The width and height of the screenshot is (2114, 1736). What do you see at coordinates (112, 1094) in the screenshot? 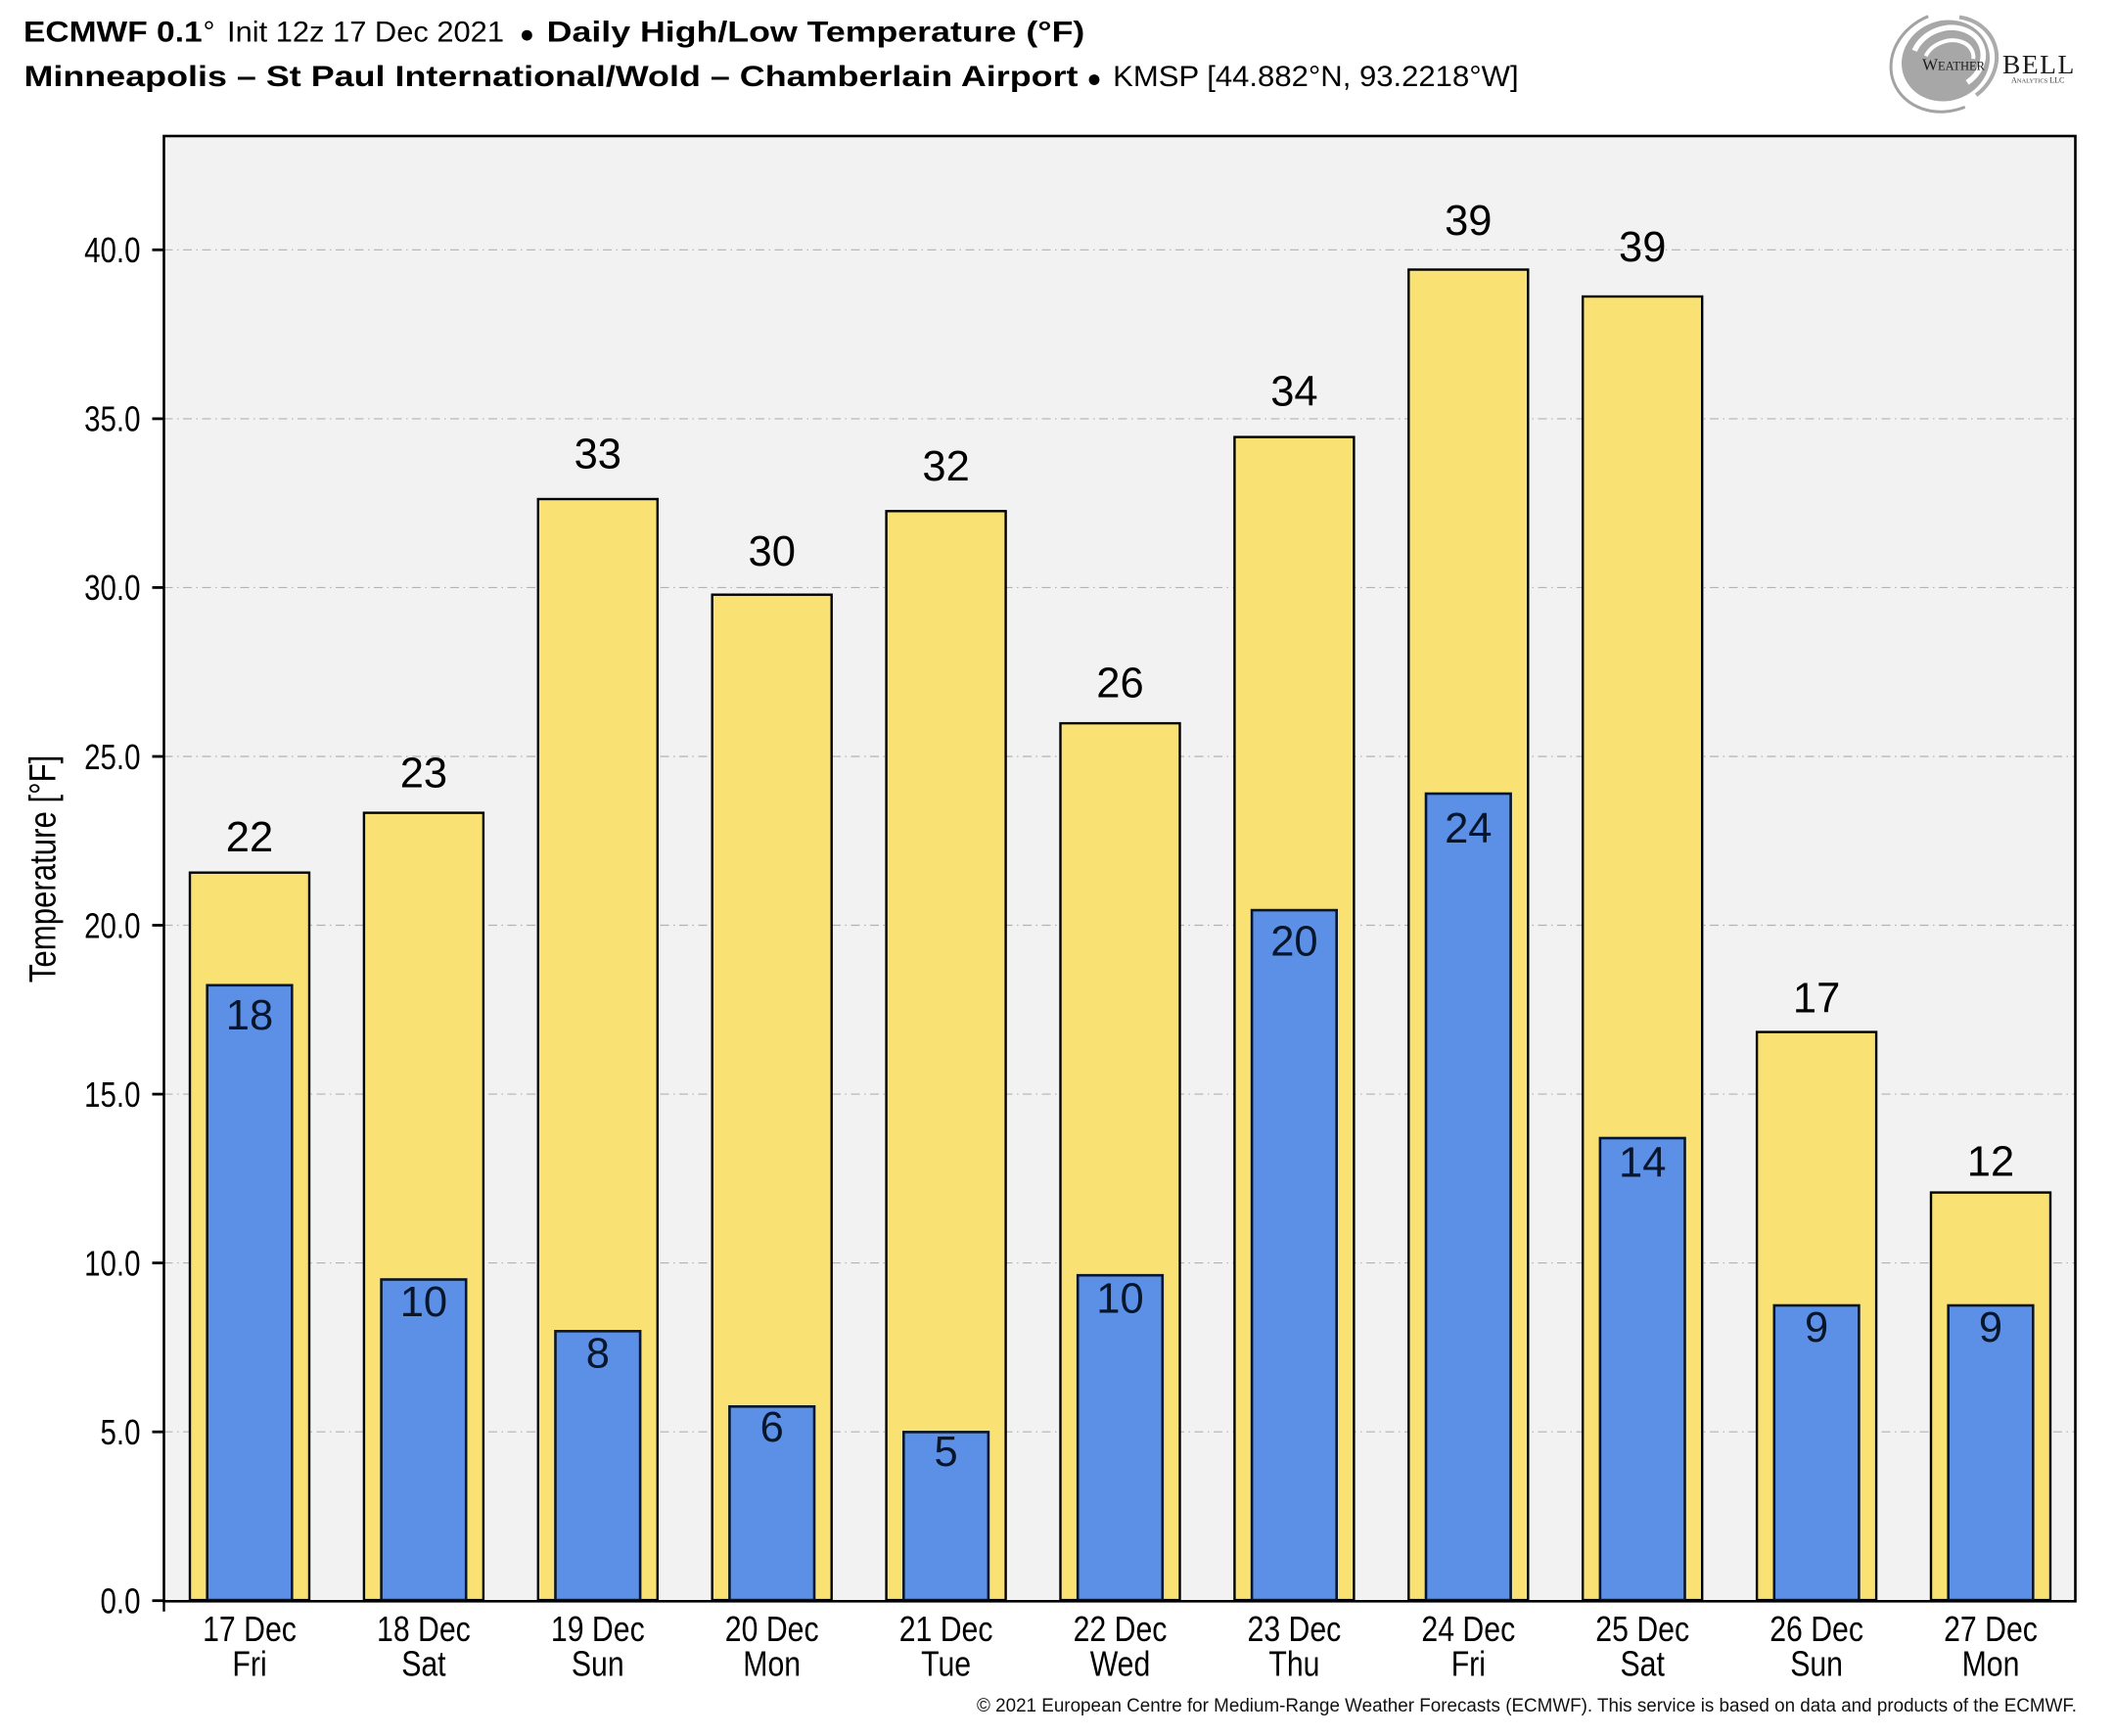
I see `svg-text: 15.0` at bounding box center [112, 1094].